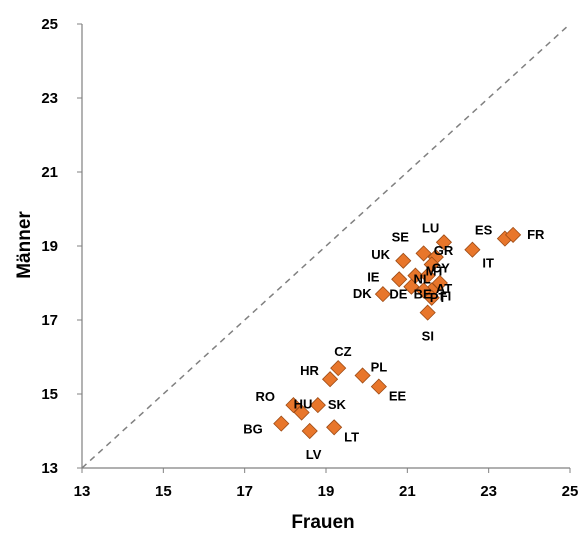  I want to click on point-label-sk: SK, so click(337, 404).